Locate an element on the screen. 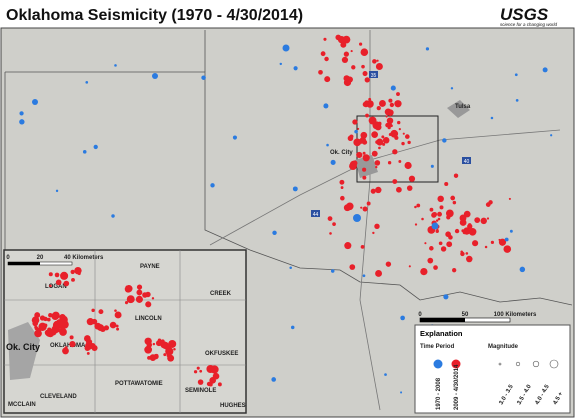 Image resolution: width=575 pixels, height=418 pixels. legend-size is located at coordinates (500, 364).